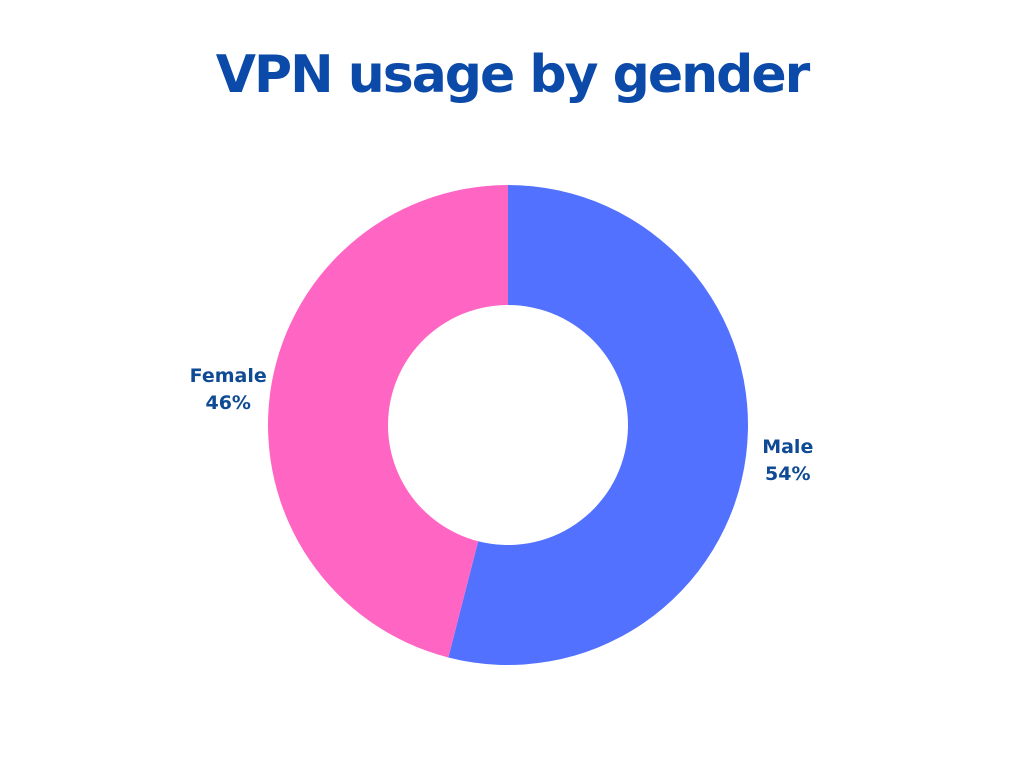  I want to click on chart-title: VPN usage by gender, so click(513, 75).